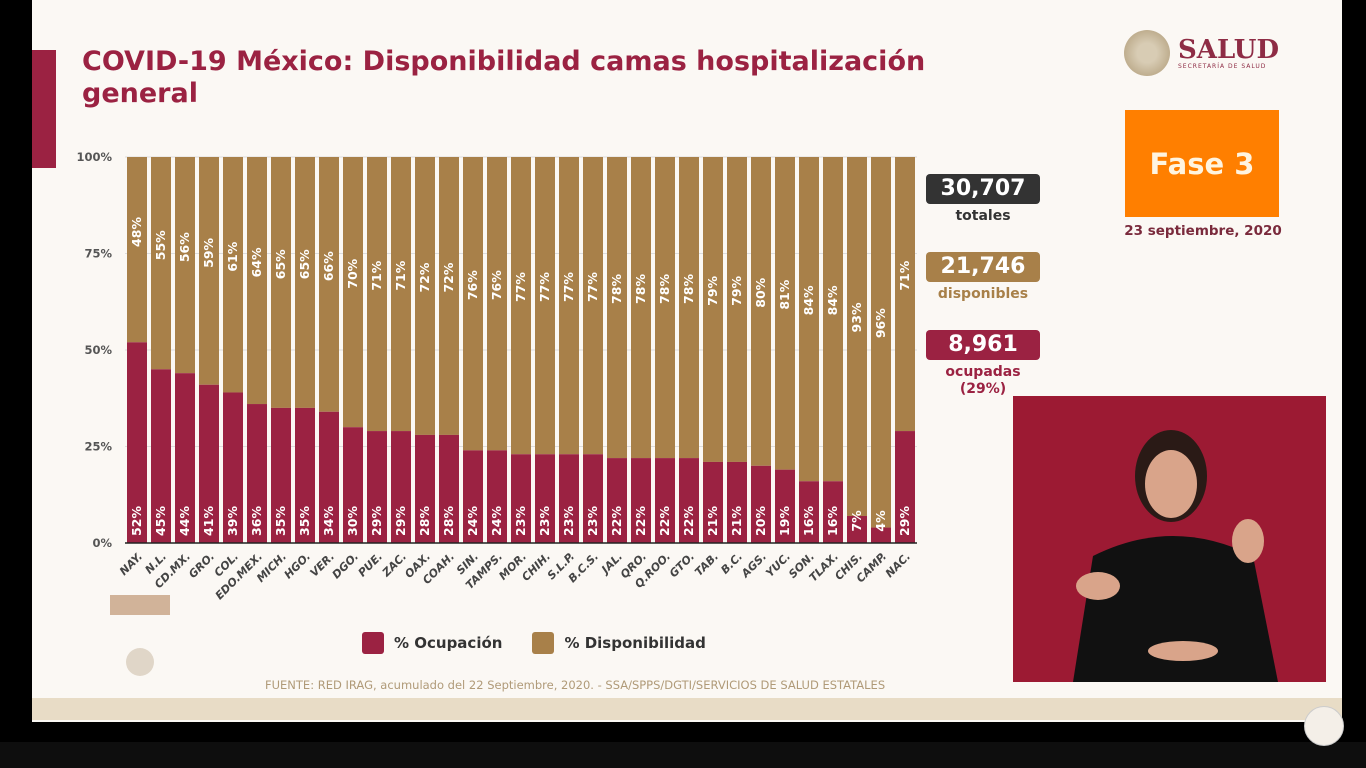 This screenshot has height=768, width=1366. Describe the element at coordinates (1201, 53) in the screenshot. I see `salud-logo: SALUD SECRETARÍA DE SALUD` at that location.